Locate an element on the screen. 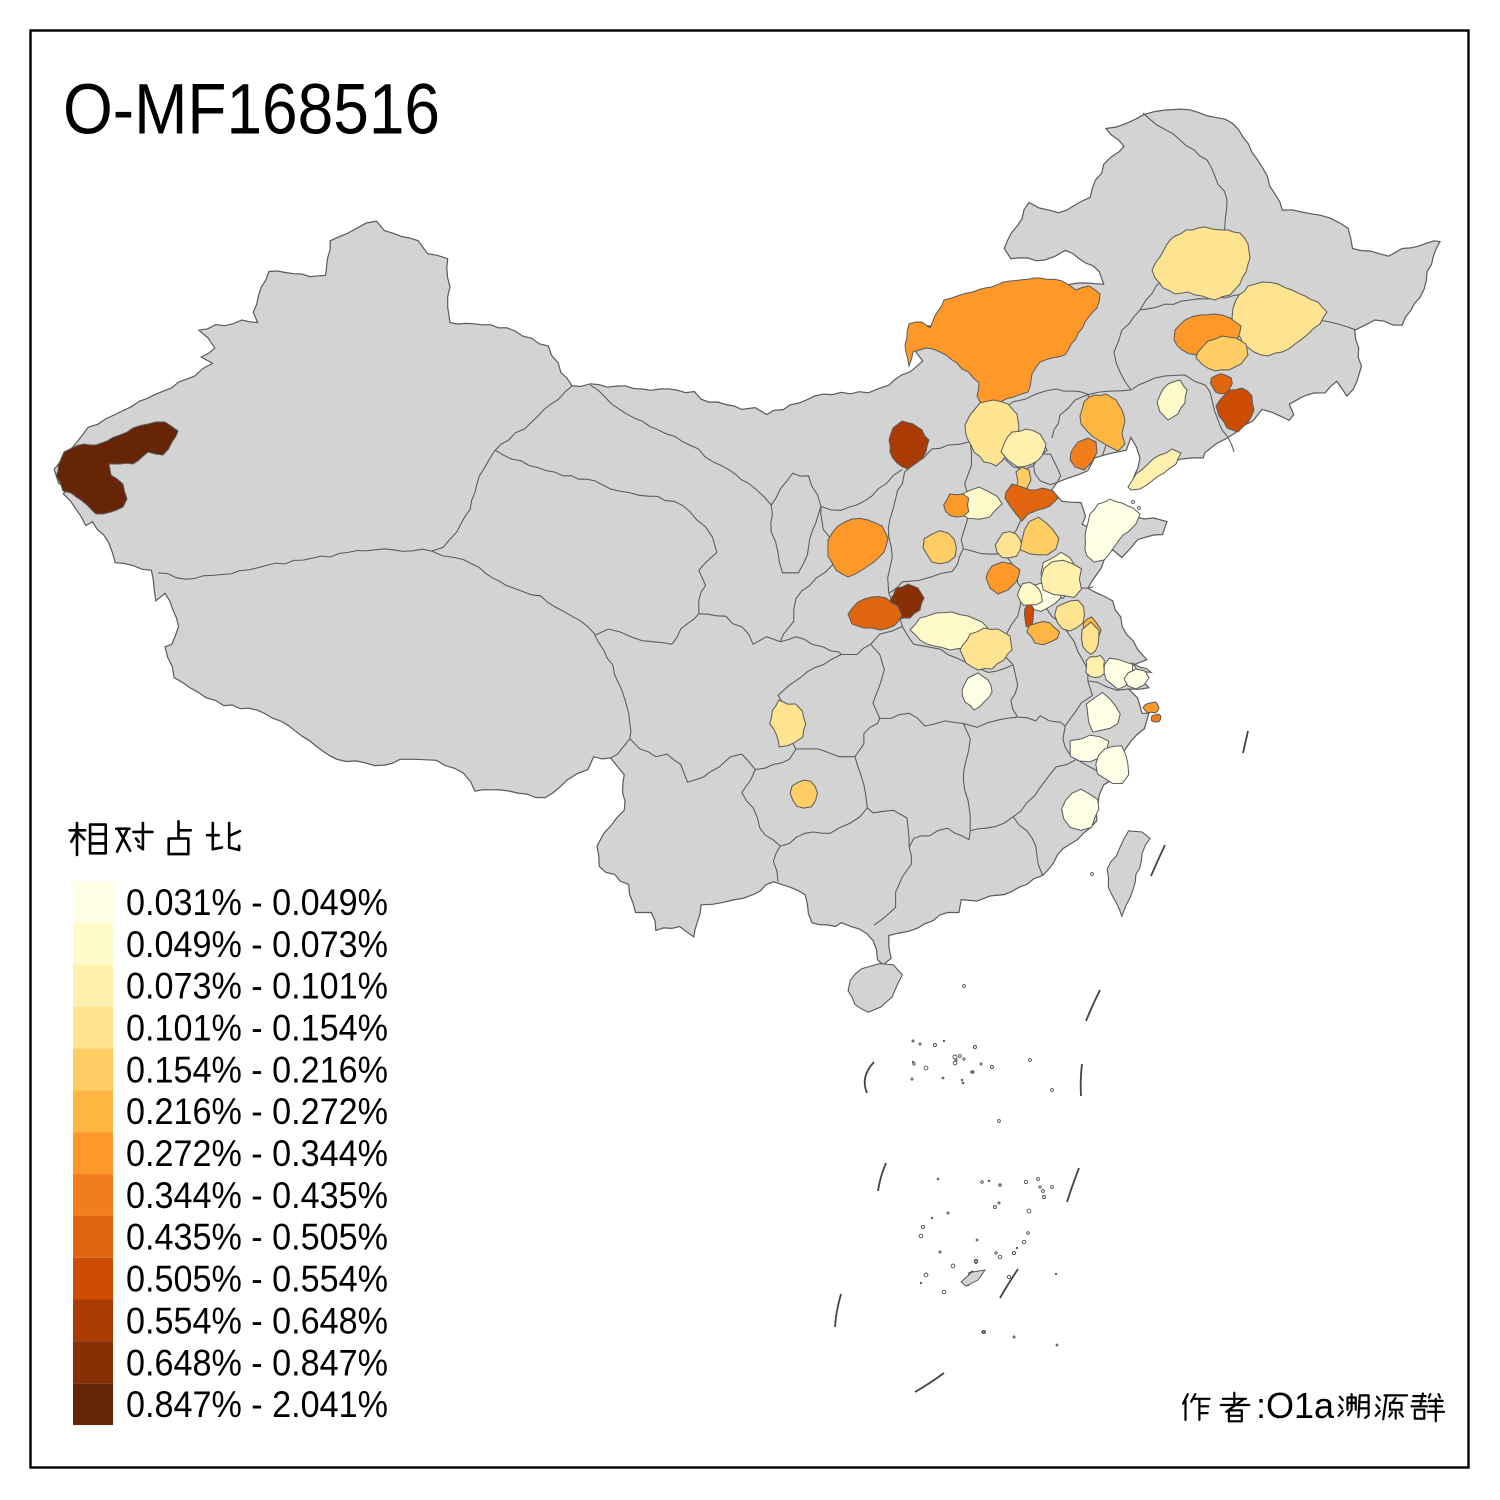 This screenshot has height=1500, width=1500. svg-text: 0.554% - 0.648% is located at coordinates (257, 1320).